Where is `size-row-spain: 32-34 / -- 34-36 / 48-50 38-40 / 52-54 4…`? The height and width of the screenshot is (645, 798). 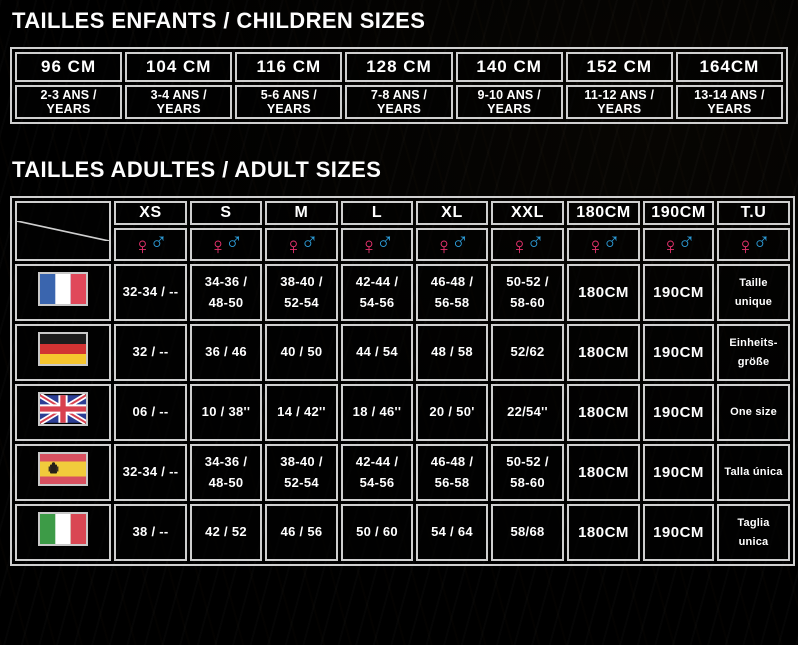
size-row-spain: 32-34 / -- 34-36 / 48-50 38-40 / 52-54 4… is located at coordinates (402, 472).